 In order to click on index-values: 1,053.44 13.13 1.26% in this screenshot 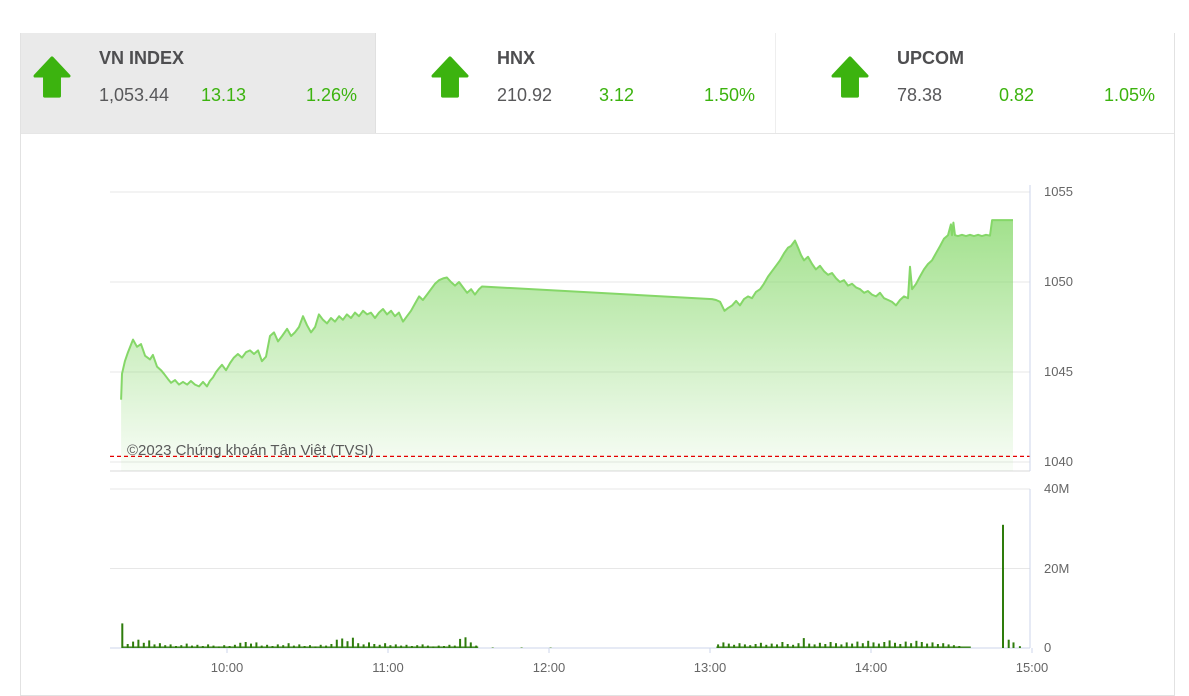, I will do `click(228, 95)`.